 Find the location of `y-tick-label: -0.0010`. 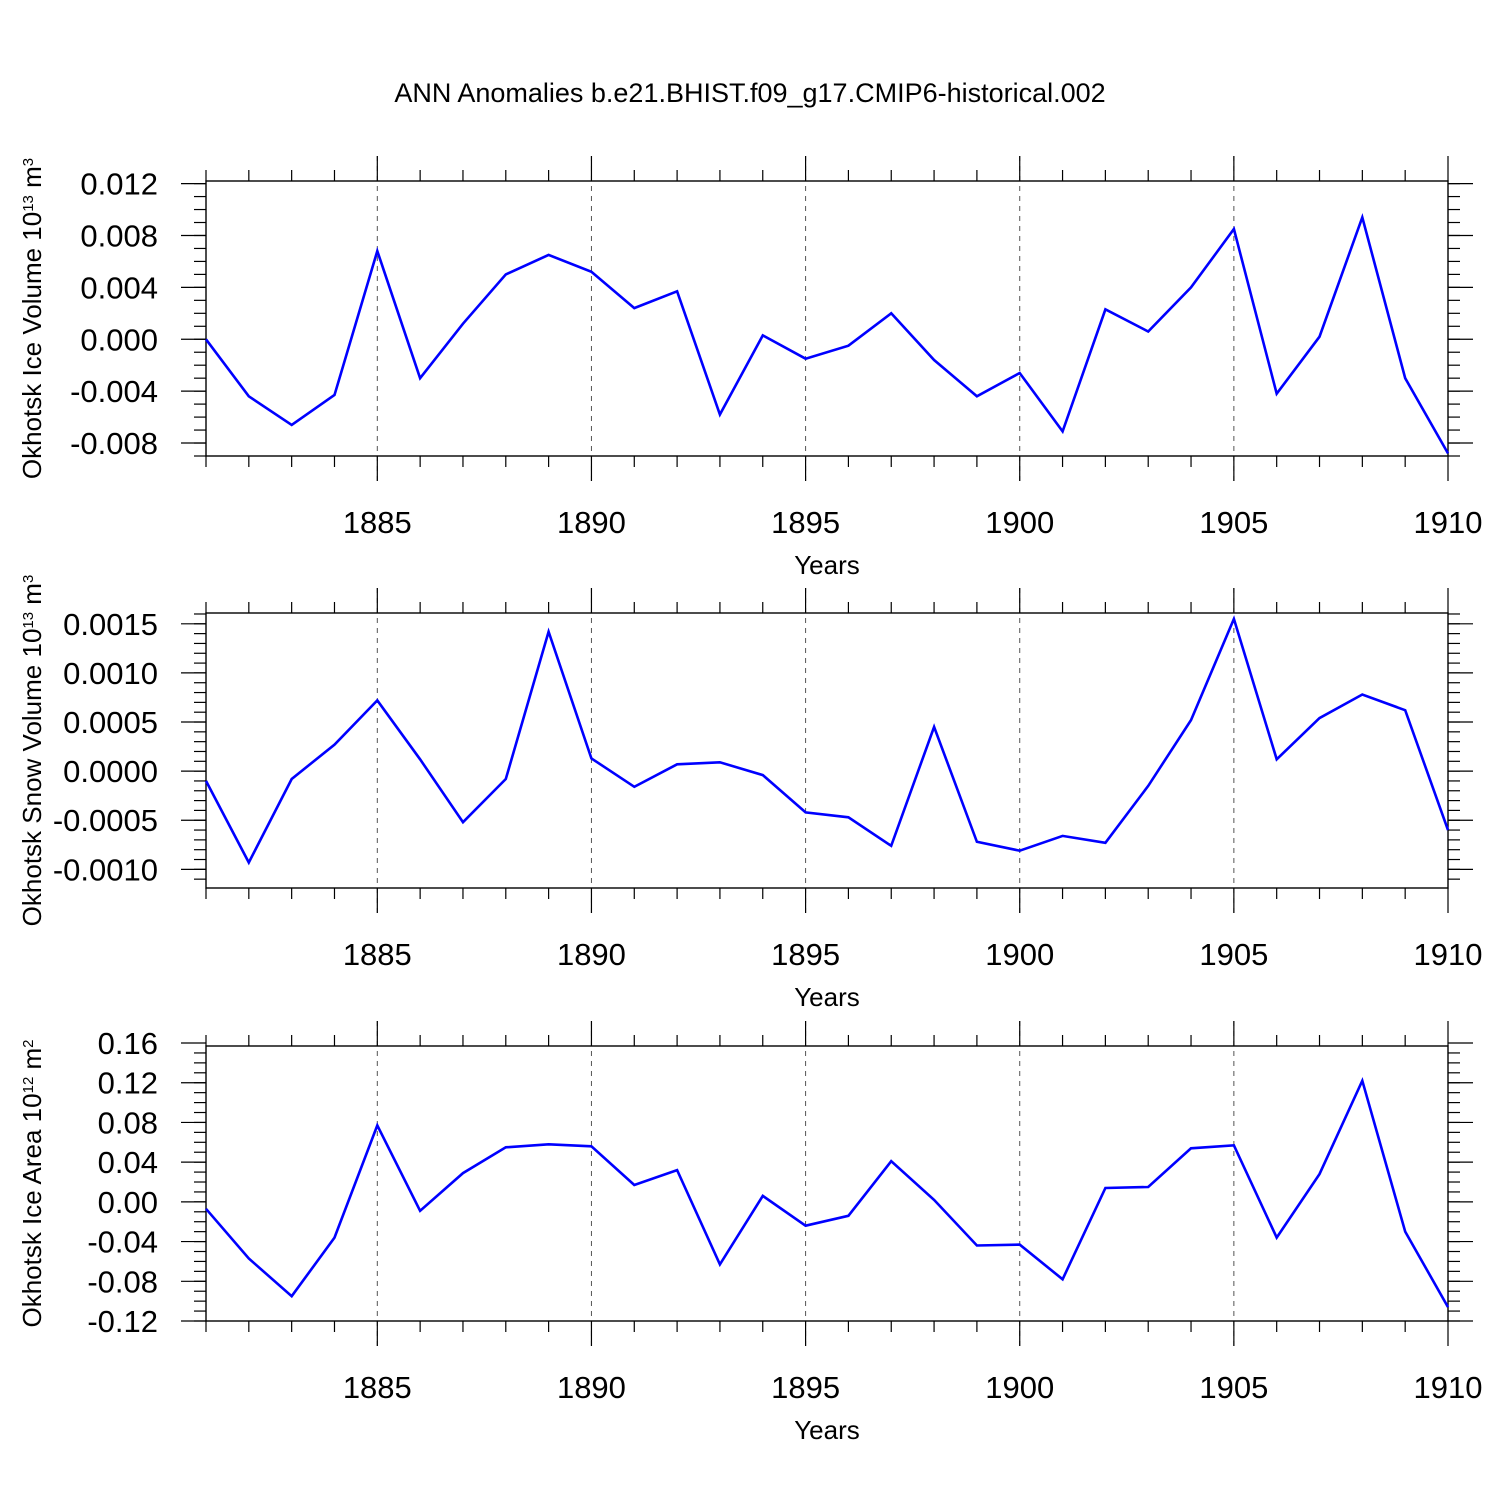

y-tick-label: -0.0010 is located at coordinates (105, 869).